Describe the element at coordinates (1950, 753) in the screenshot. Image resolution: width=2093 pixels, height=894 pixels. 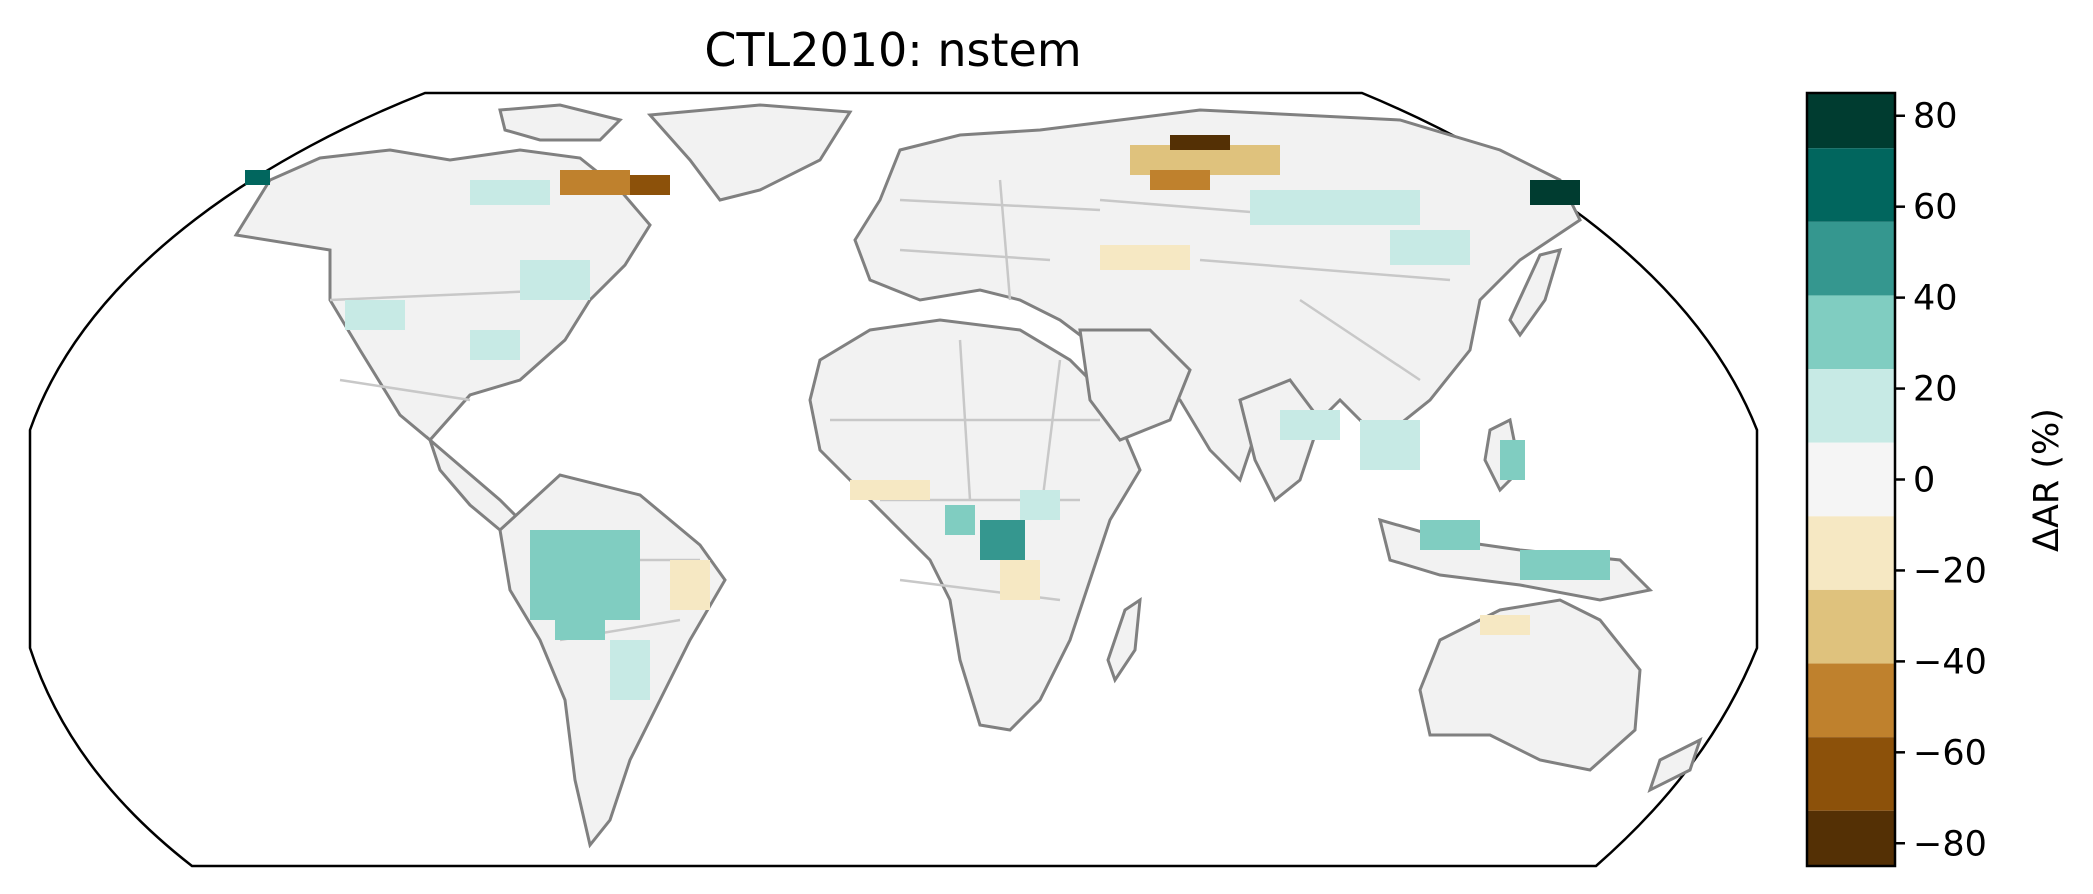
I see `colorbar-tick-label: −60` at that location.